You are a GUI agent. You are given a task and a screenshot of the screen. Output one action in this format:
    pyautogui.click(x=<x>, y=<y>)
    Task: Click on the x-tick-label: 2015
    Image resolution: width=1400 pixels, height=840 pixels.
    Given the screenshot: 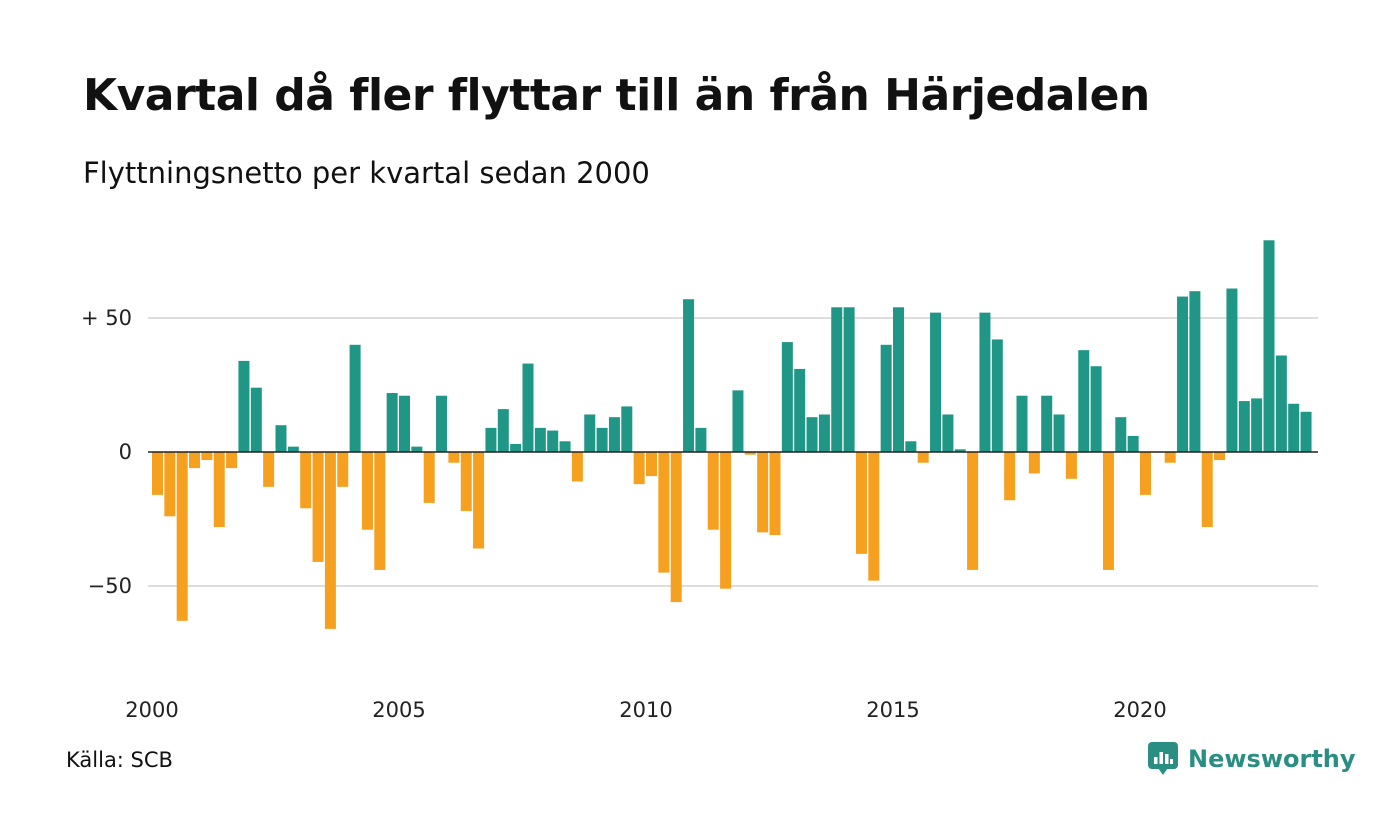 What is the action you would take?
    pyautogui.click(x=892, y=710)
    